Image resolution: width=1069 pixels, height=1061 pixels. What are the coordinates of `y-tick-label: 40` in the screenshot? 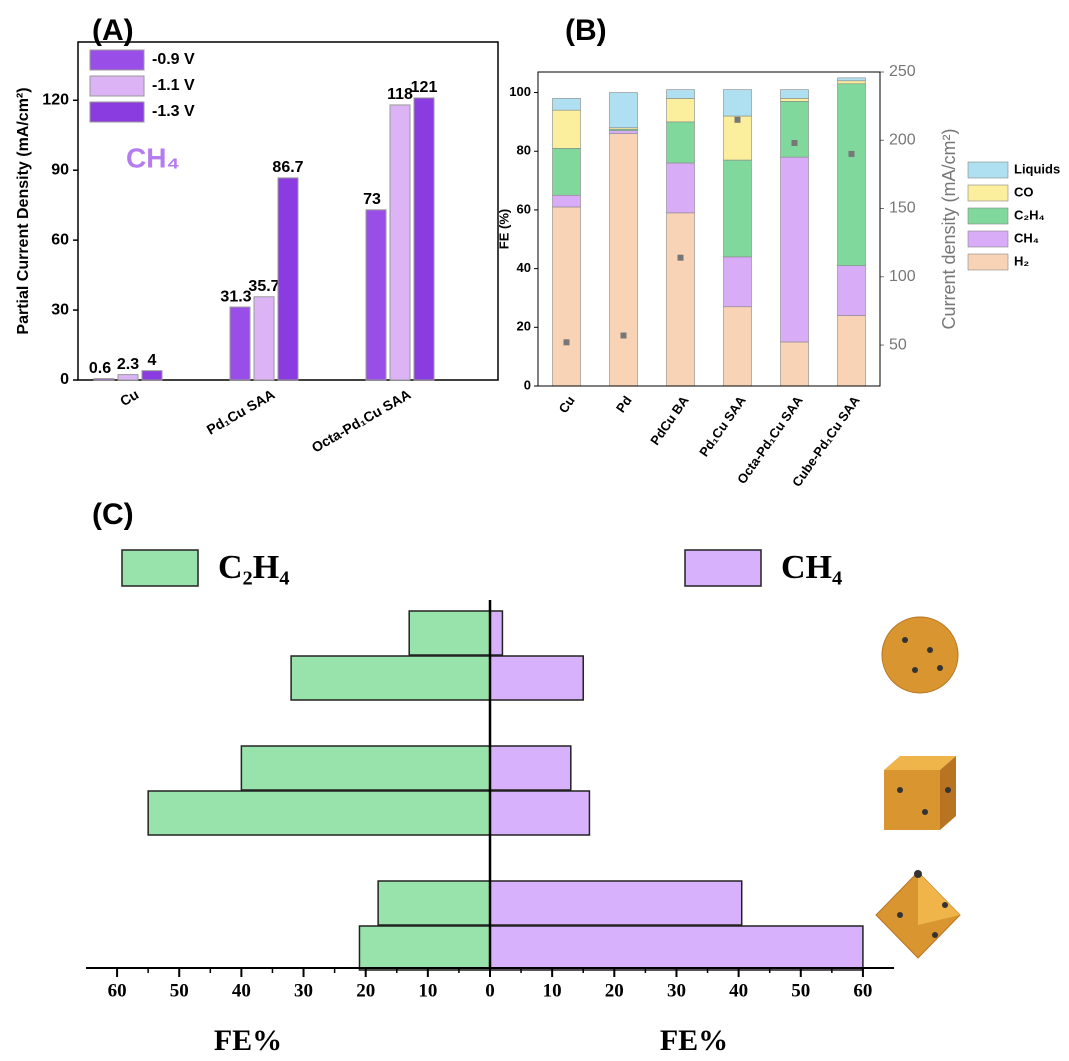 It's located at (524, 267).